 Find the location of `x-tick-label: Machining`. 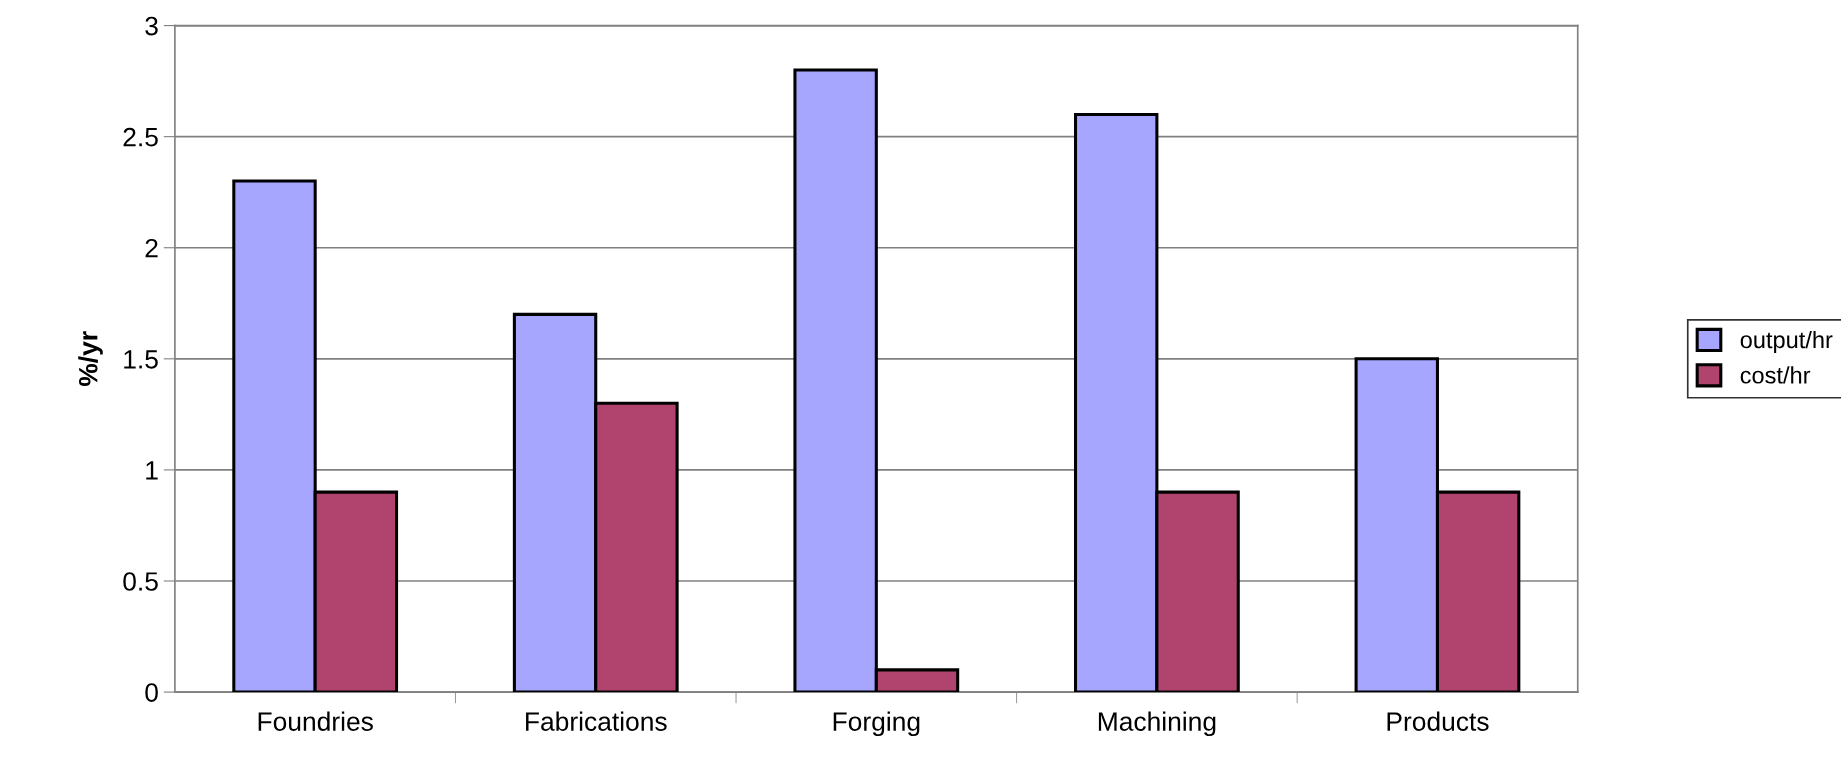

x-tick-label: Machining is located at coordinates (1157, 724).